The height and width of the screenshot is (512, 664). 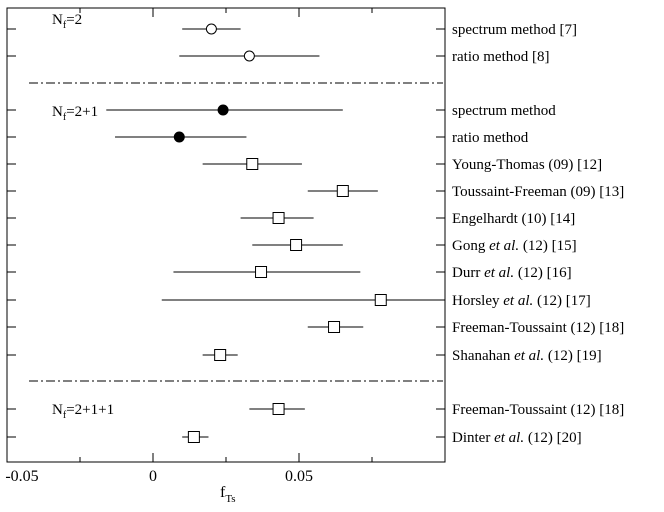 I want to click on group-label: Nf=2+1+1, so click(x=83, y=411).